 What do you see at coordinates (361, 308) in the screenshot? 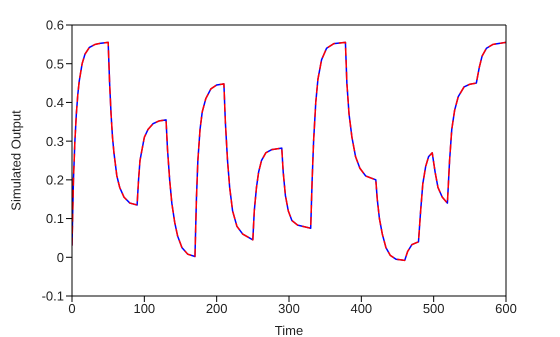
I see `x-tick-label: 400` at bounding box center [361, 308].